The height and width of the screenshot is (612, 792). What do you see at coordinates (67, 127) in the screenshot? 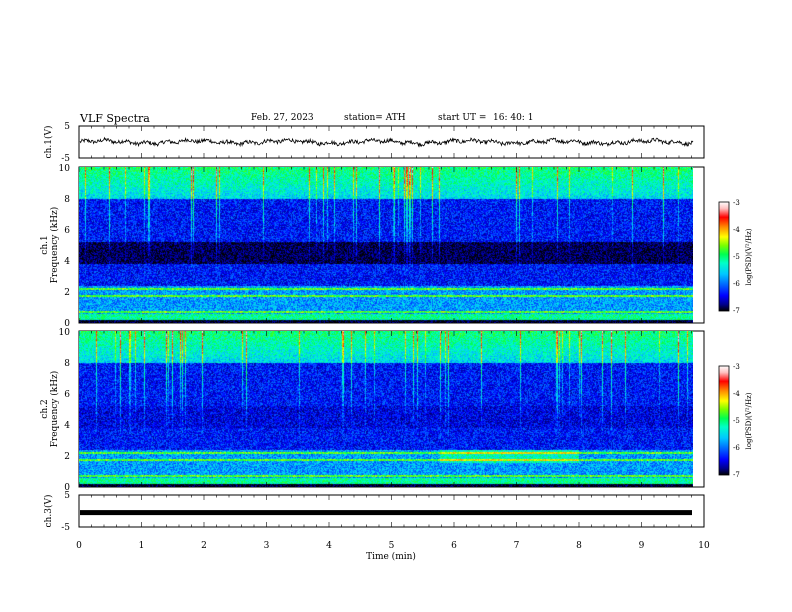
I see `ch1-ytick-top: 5` at bounding box center [67, 127].